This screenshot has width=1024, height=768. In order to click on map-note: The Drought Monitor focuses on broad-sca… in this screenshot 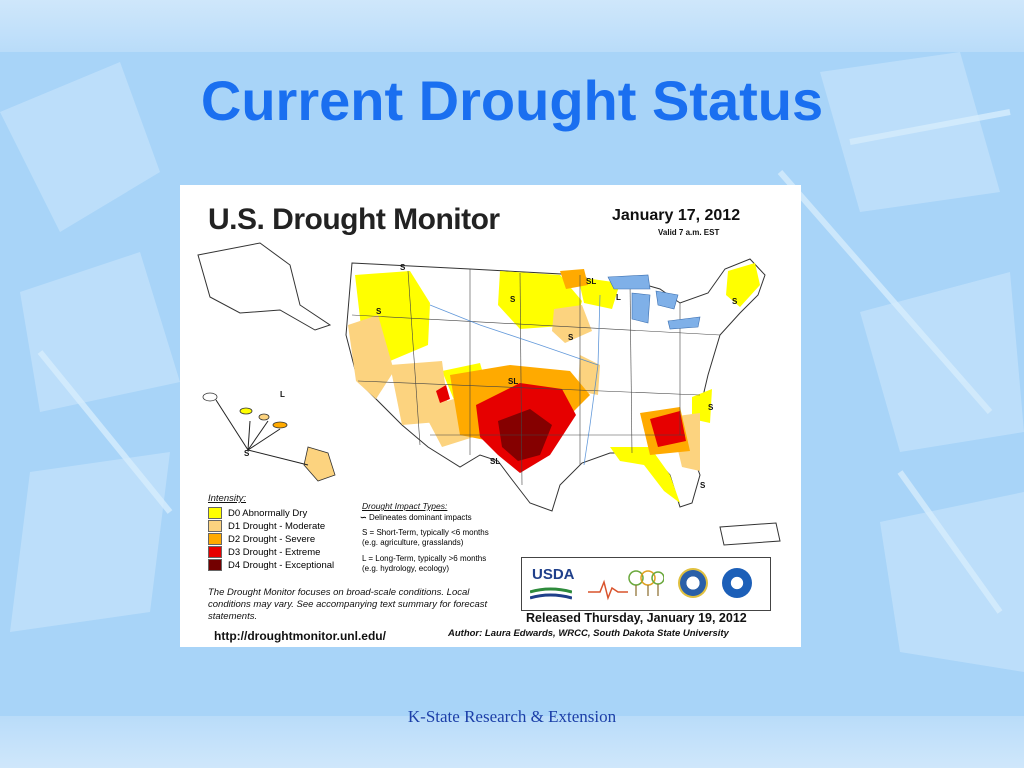, I will do `click(348, 604)`.